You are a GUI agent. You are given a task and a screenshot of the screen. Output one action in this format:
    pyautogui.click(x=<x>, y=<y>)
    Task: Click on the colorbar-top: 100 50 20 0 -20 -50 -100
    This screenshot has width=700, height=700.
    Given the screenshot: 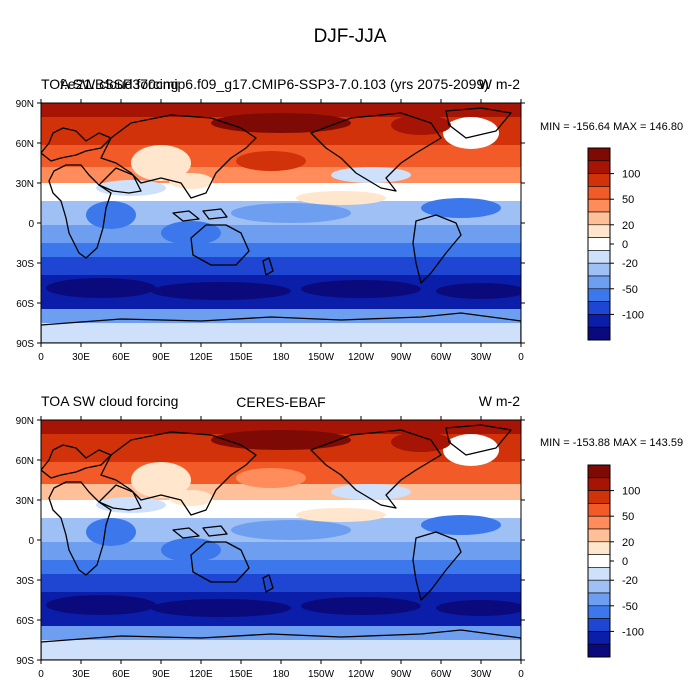 What is the action you would take?
    pyautogui.click(x=615, y=244)
    